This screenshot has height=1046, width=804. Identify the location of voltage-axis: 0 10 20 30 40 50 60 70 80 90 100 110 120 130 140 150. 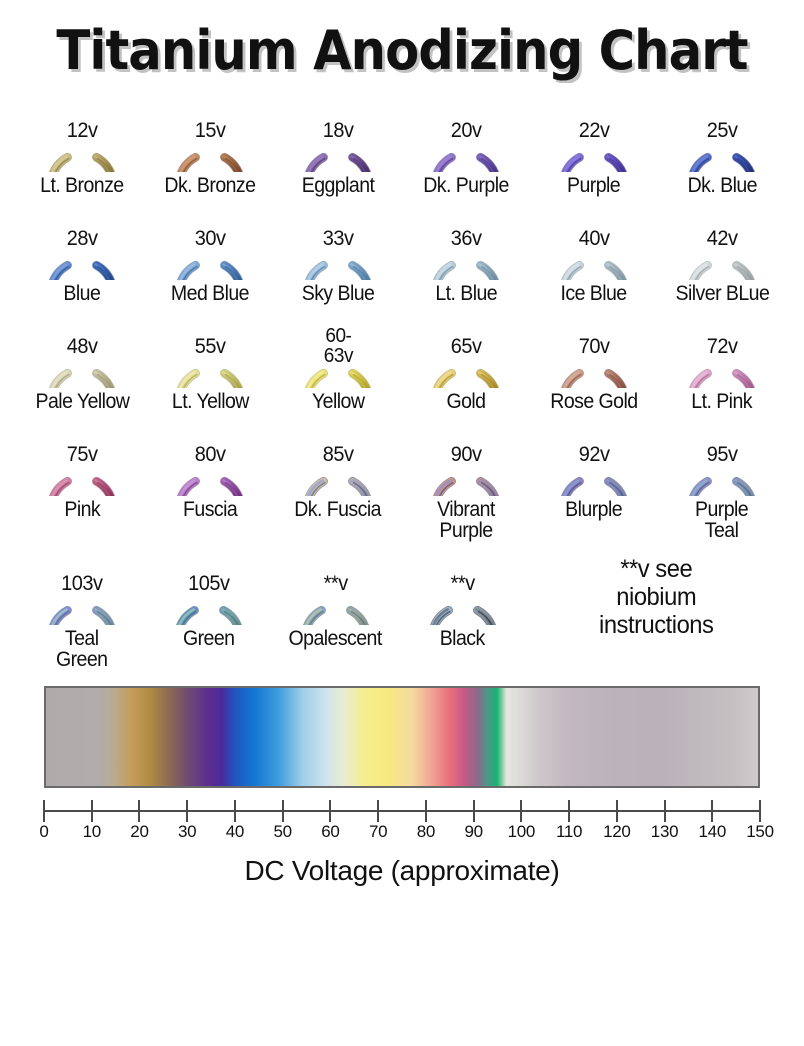
(406, 820).